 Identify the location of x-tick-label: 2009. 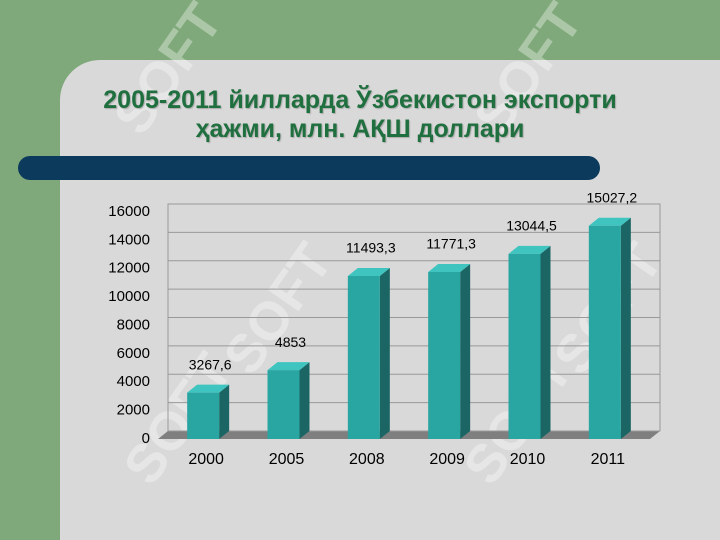
(447, 459).